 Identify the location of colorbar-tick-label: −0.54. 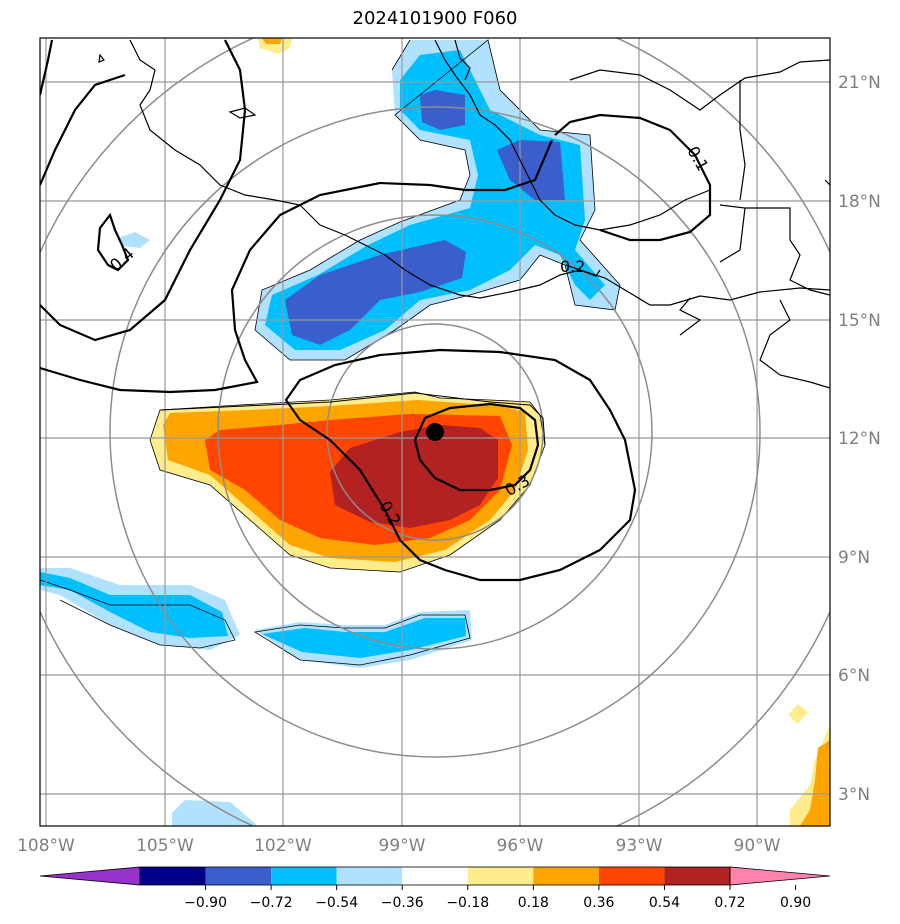
(336, 903).